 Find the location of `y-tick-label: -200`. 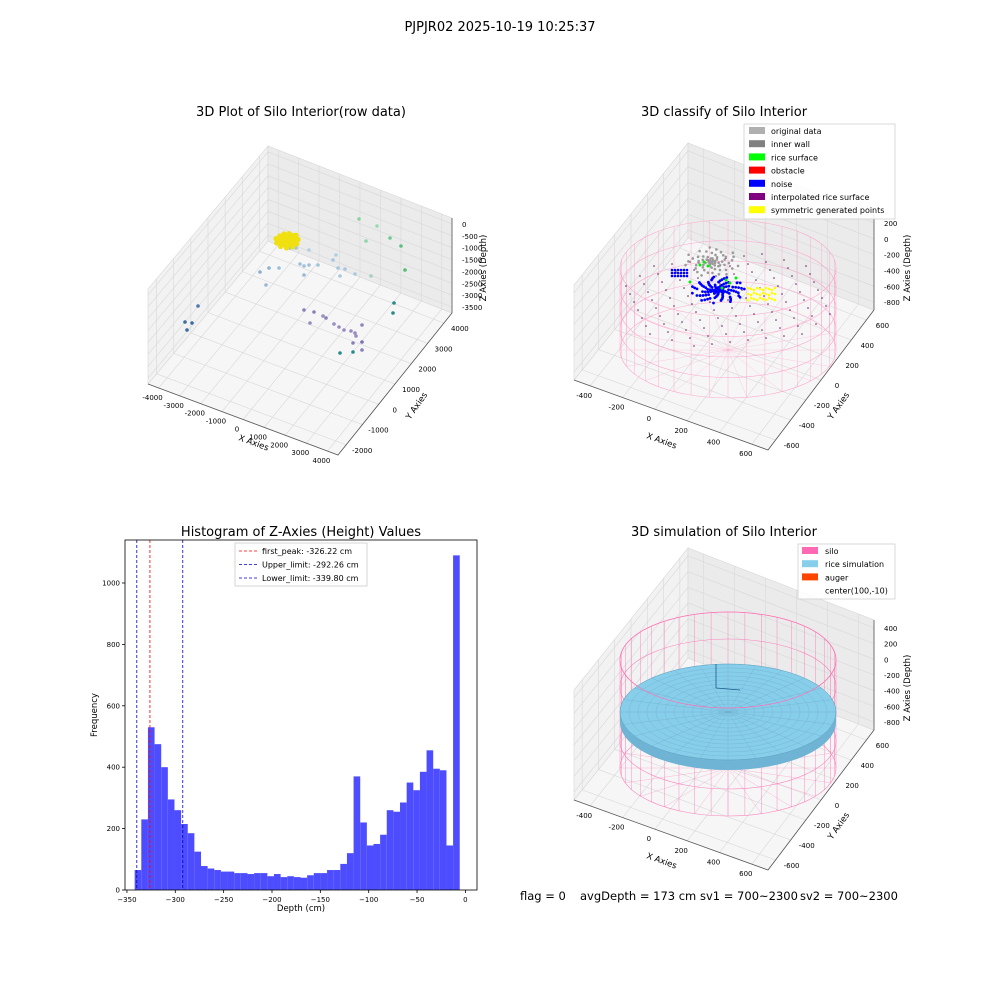

y-tick-label: -200 is located at coordinates (822, 406).